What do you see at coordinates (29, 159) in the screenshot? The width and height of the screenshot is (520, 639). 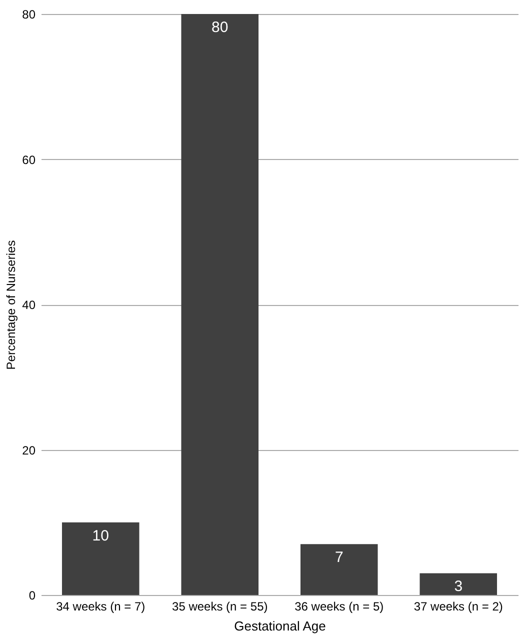 I see `y-tick-label: 60` at bounding box center [29, 159].